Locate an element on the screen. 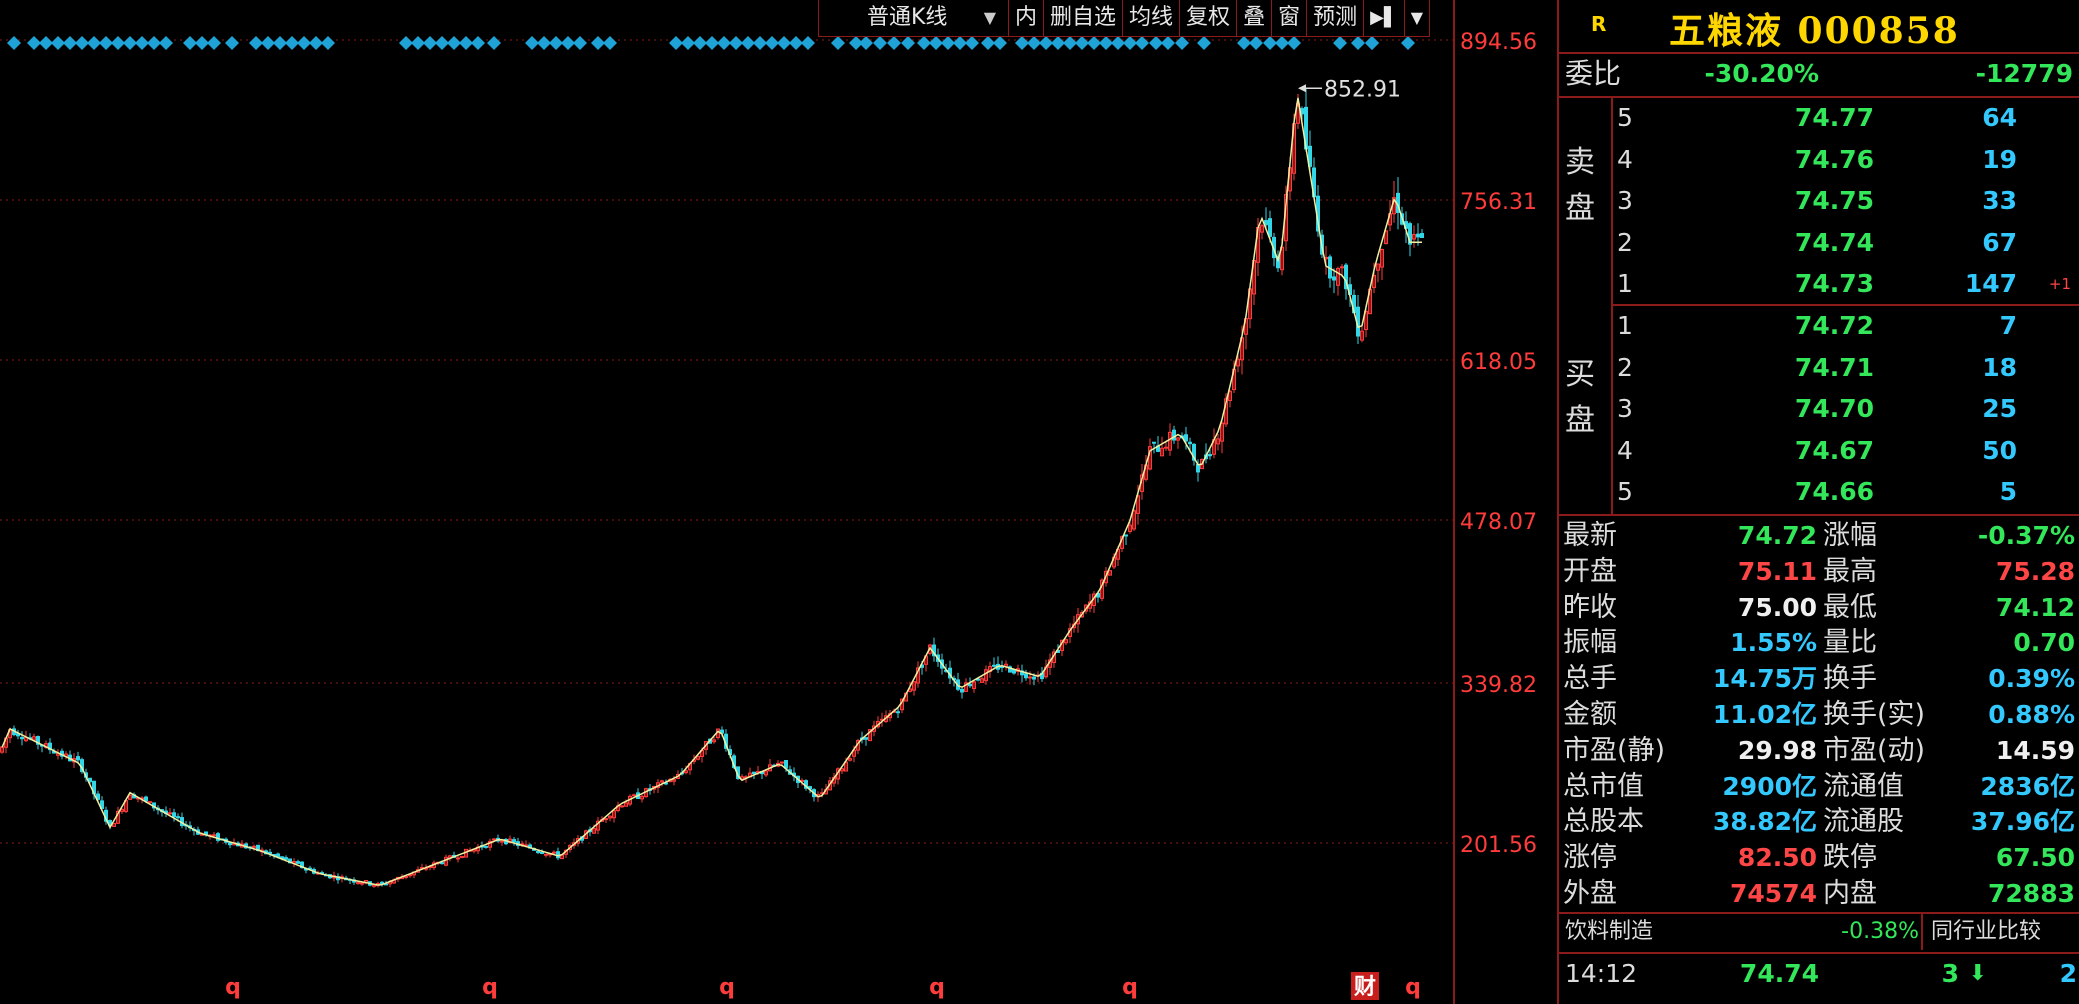 Image resolution: width=2079 pixels, height=1004 pixels. quote-label: 换手(实) is located at coordinates (1874, 714).